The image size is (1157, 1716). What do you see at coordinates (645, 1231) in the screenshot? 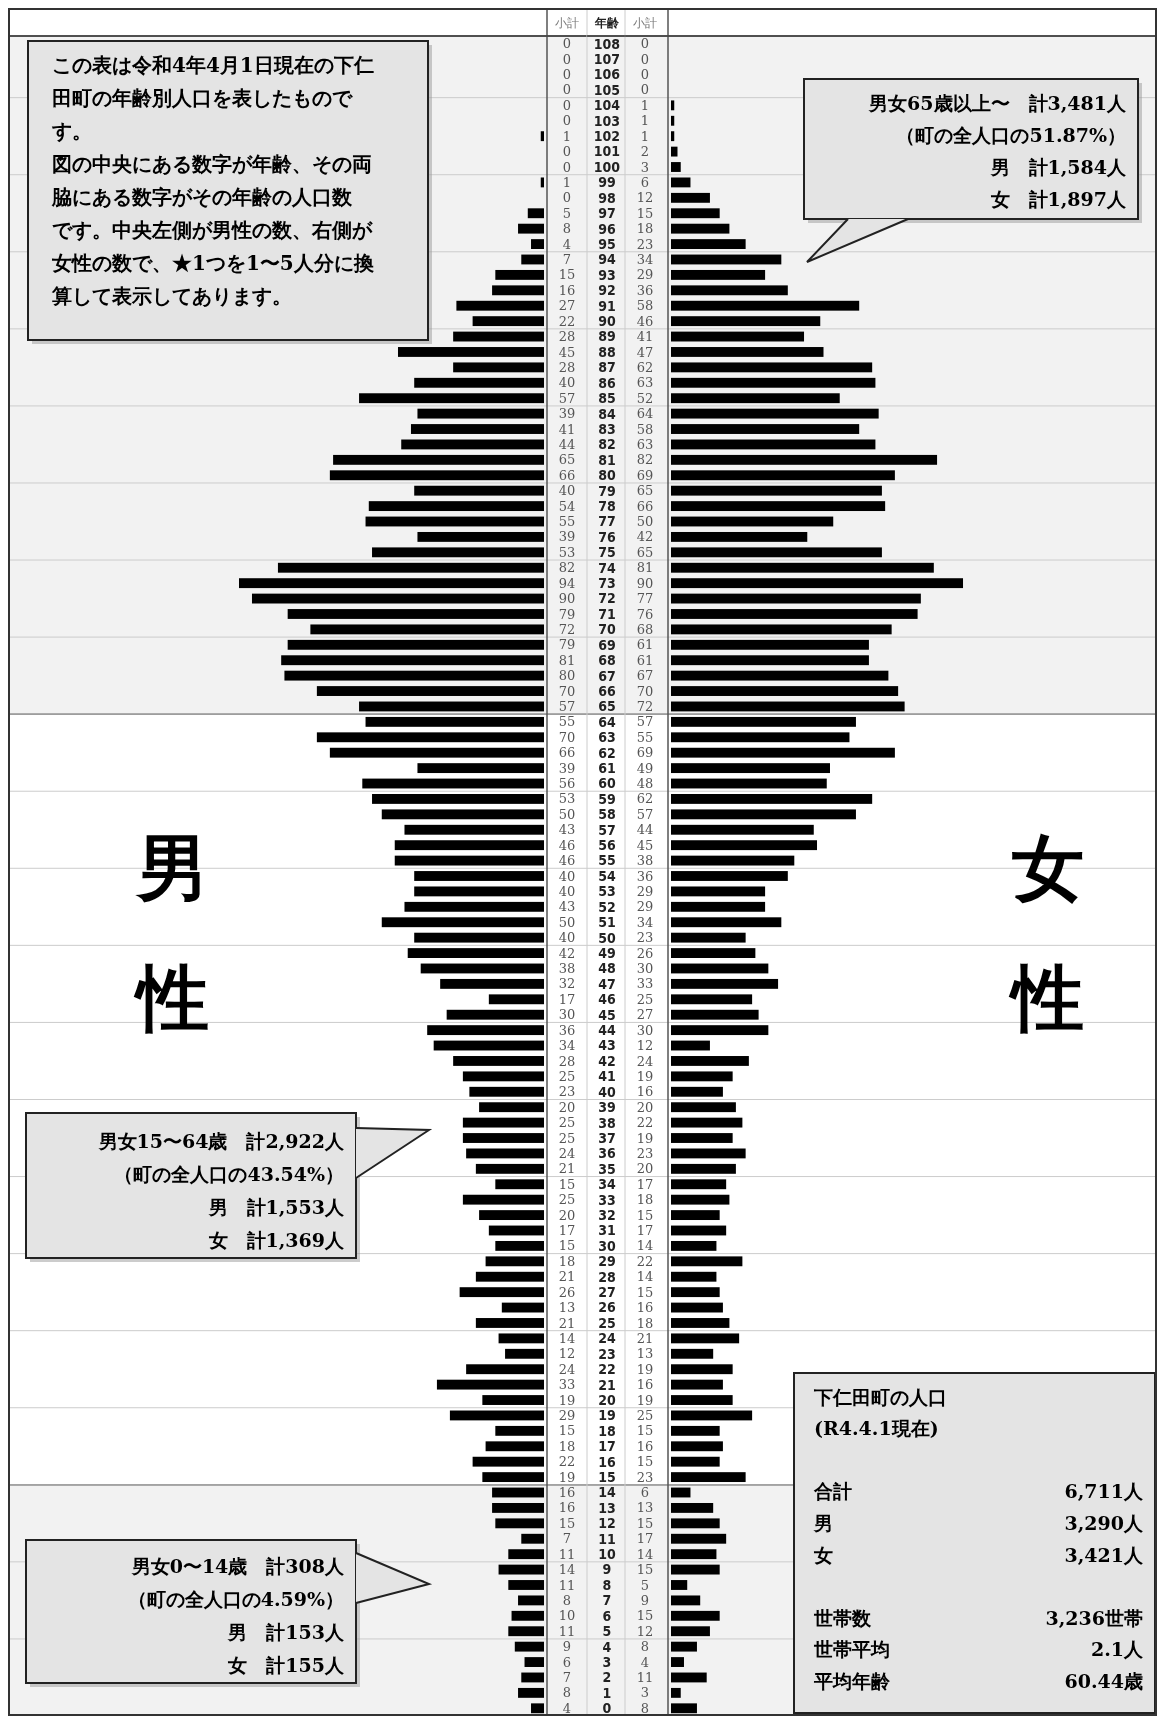
I see `data-label: 17` at bounding box center [645, 1231].